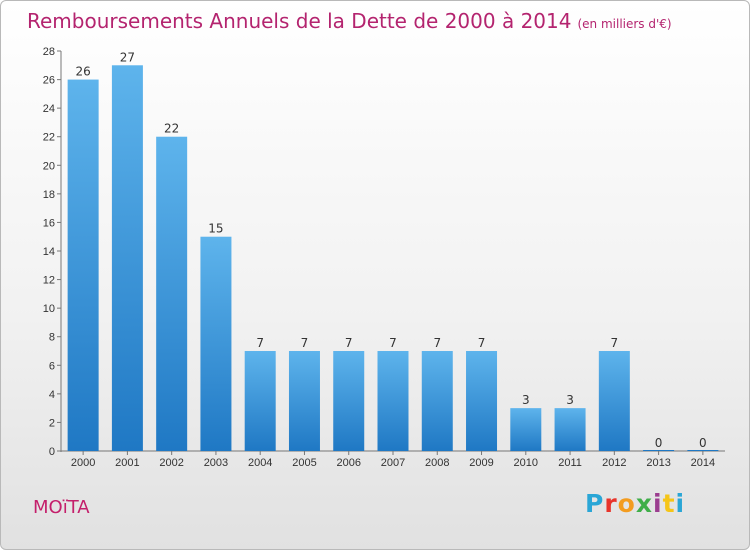 The width and height of the screenshot is (750, 550). What do you see at coordinates (260, 343) in the screenshot?
I see `value-label-2004: 7` at bounding box center [260, 343].